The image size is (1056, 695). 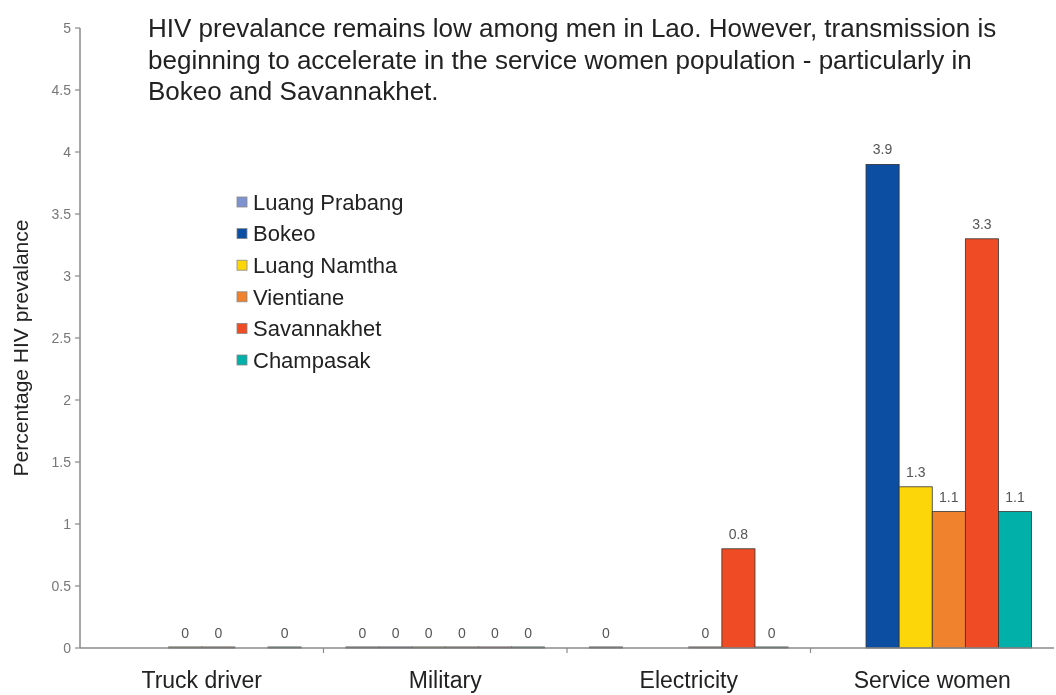 I want to click on x-tick-label: Military, so click(x=445, y=680).